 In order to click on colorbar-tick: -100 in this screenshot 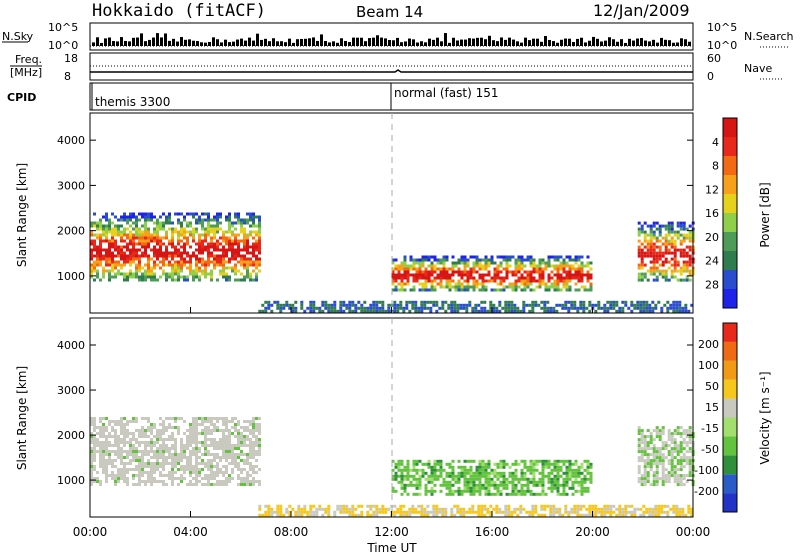, I will do `click(706, 470)`.